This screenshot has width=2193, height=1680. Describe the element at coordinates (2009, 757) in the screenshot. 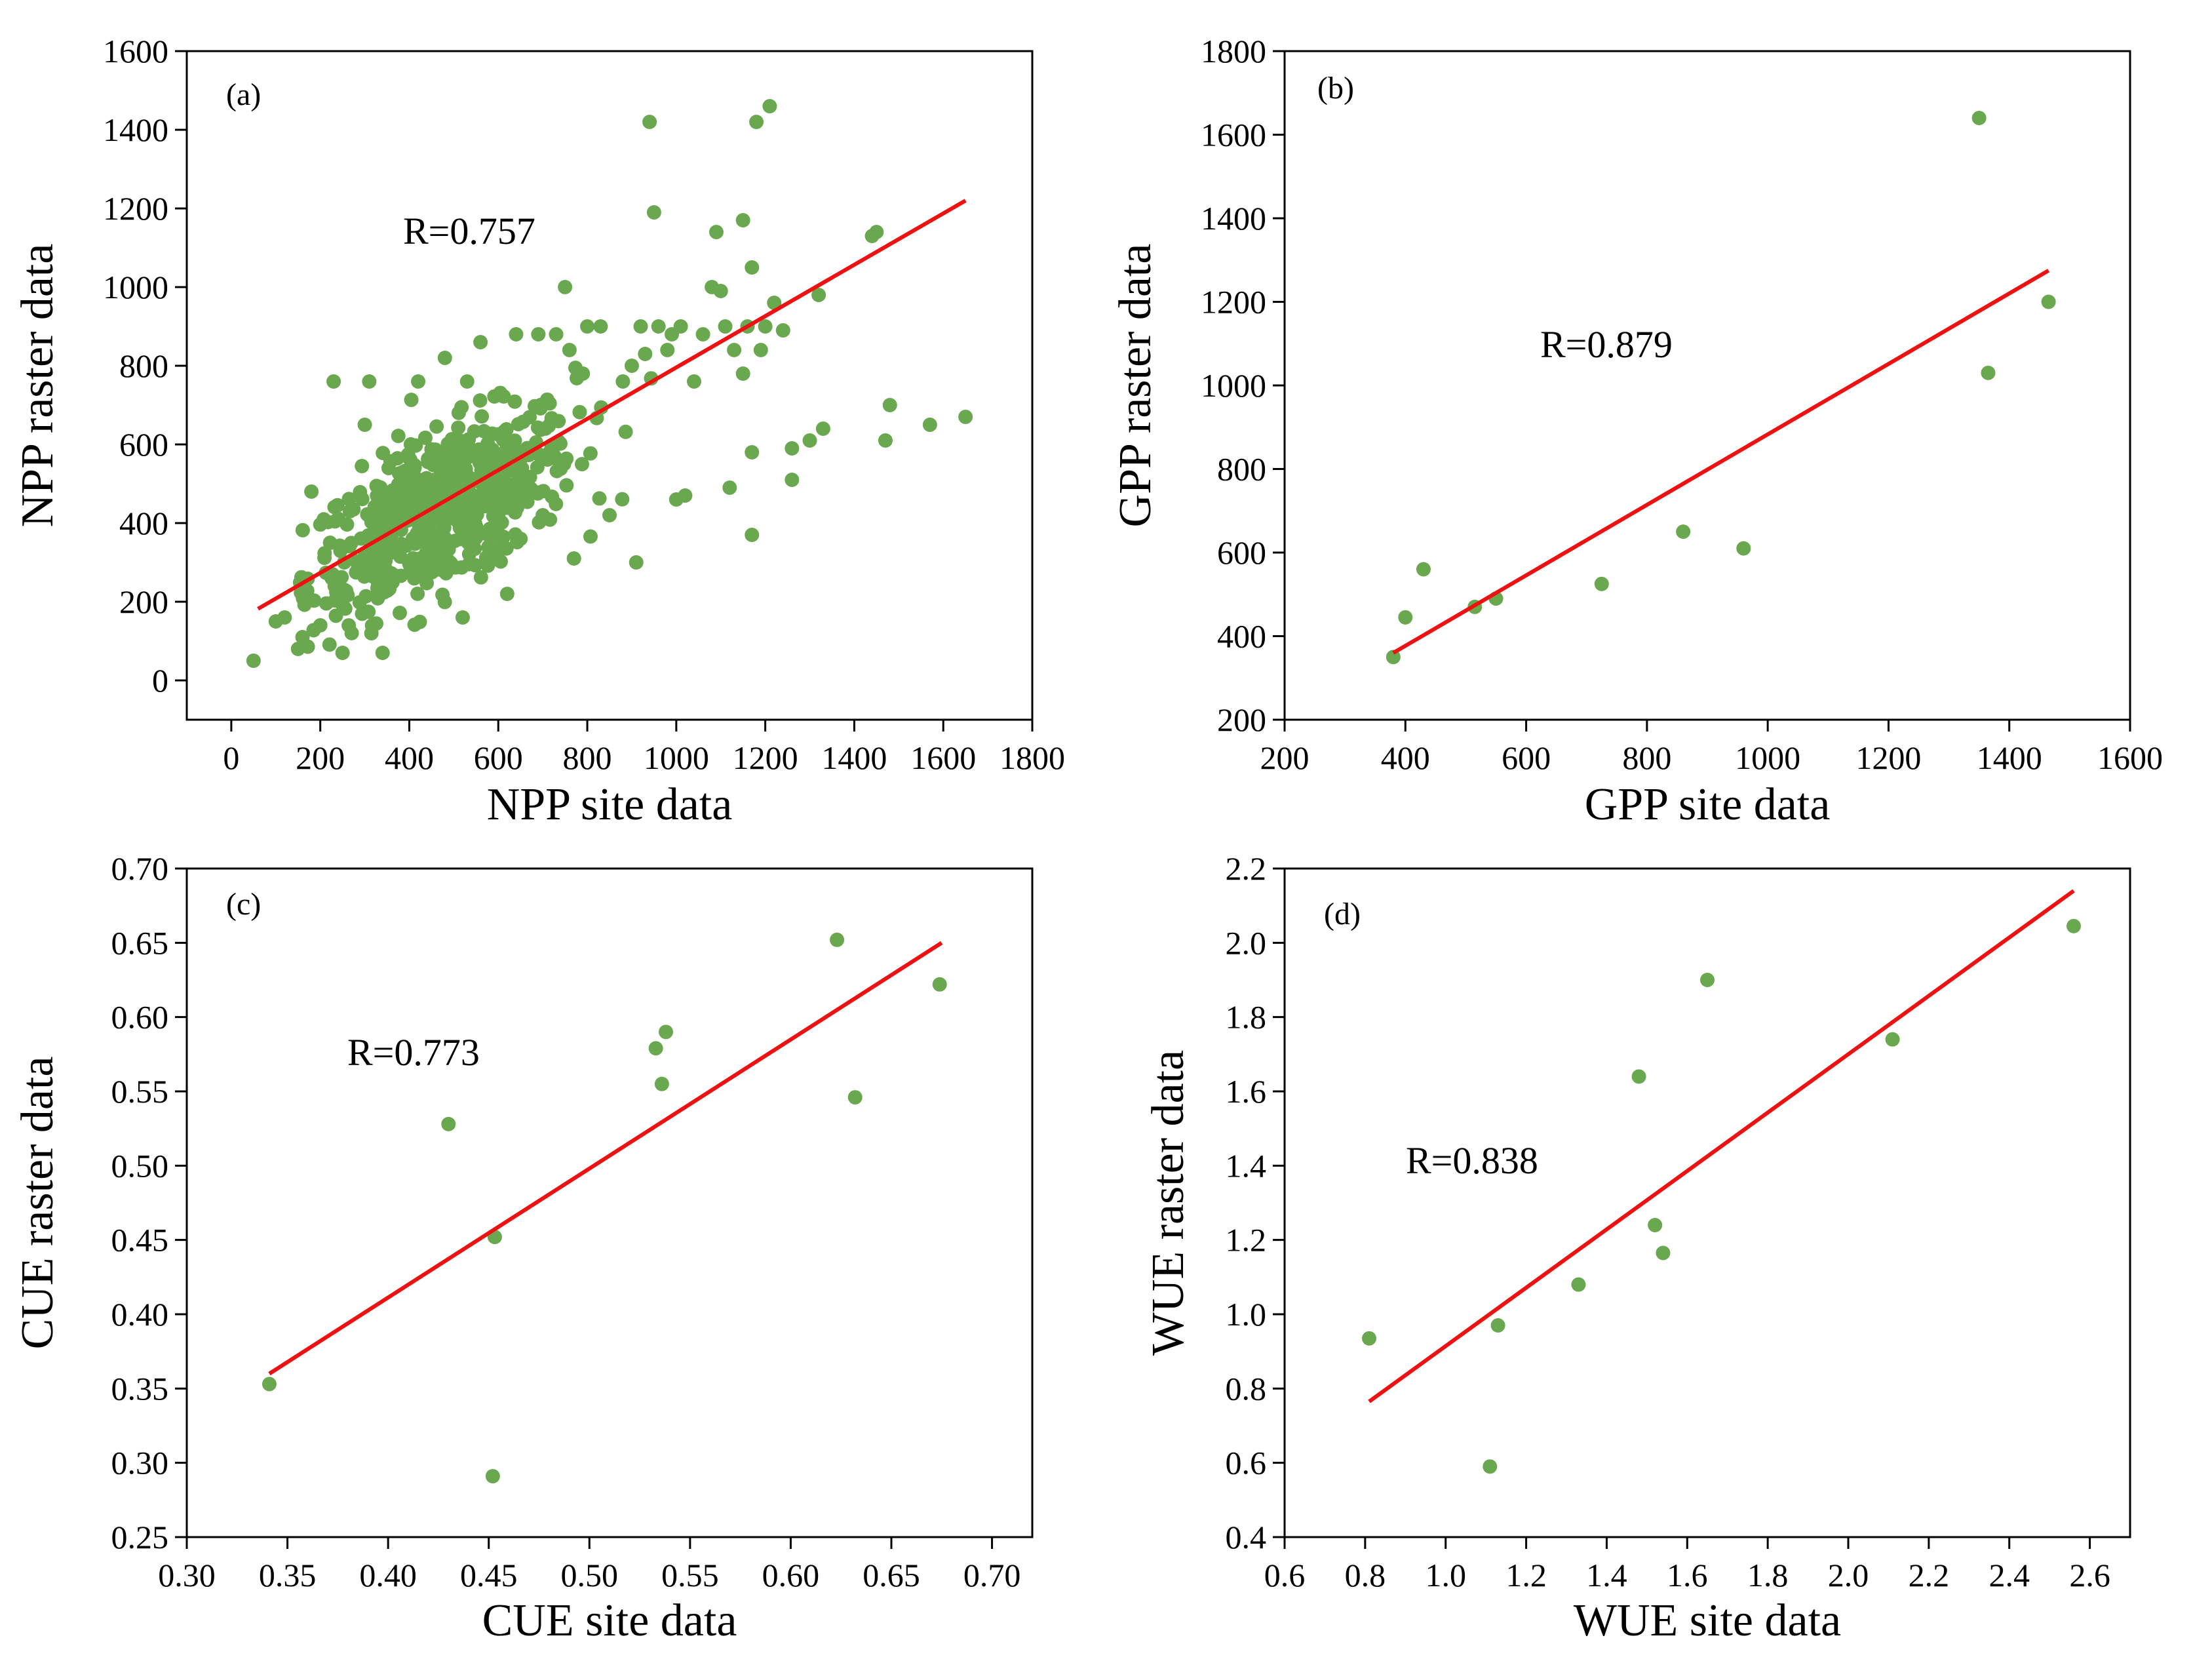

I see `x-tick-label: 1400` at that location.